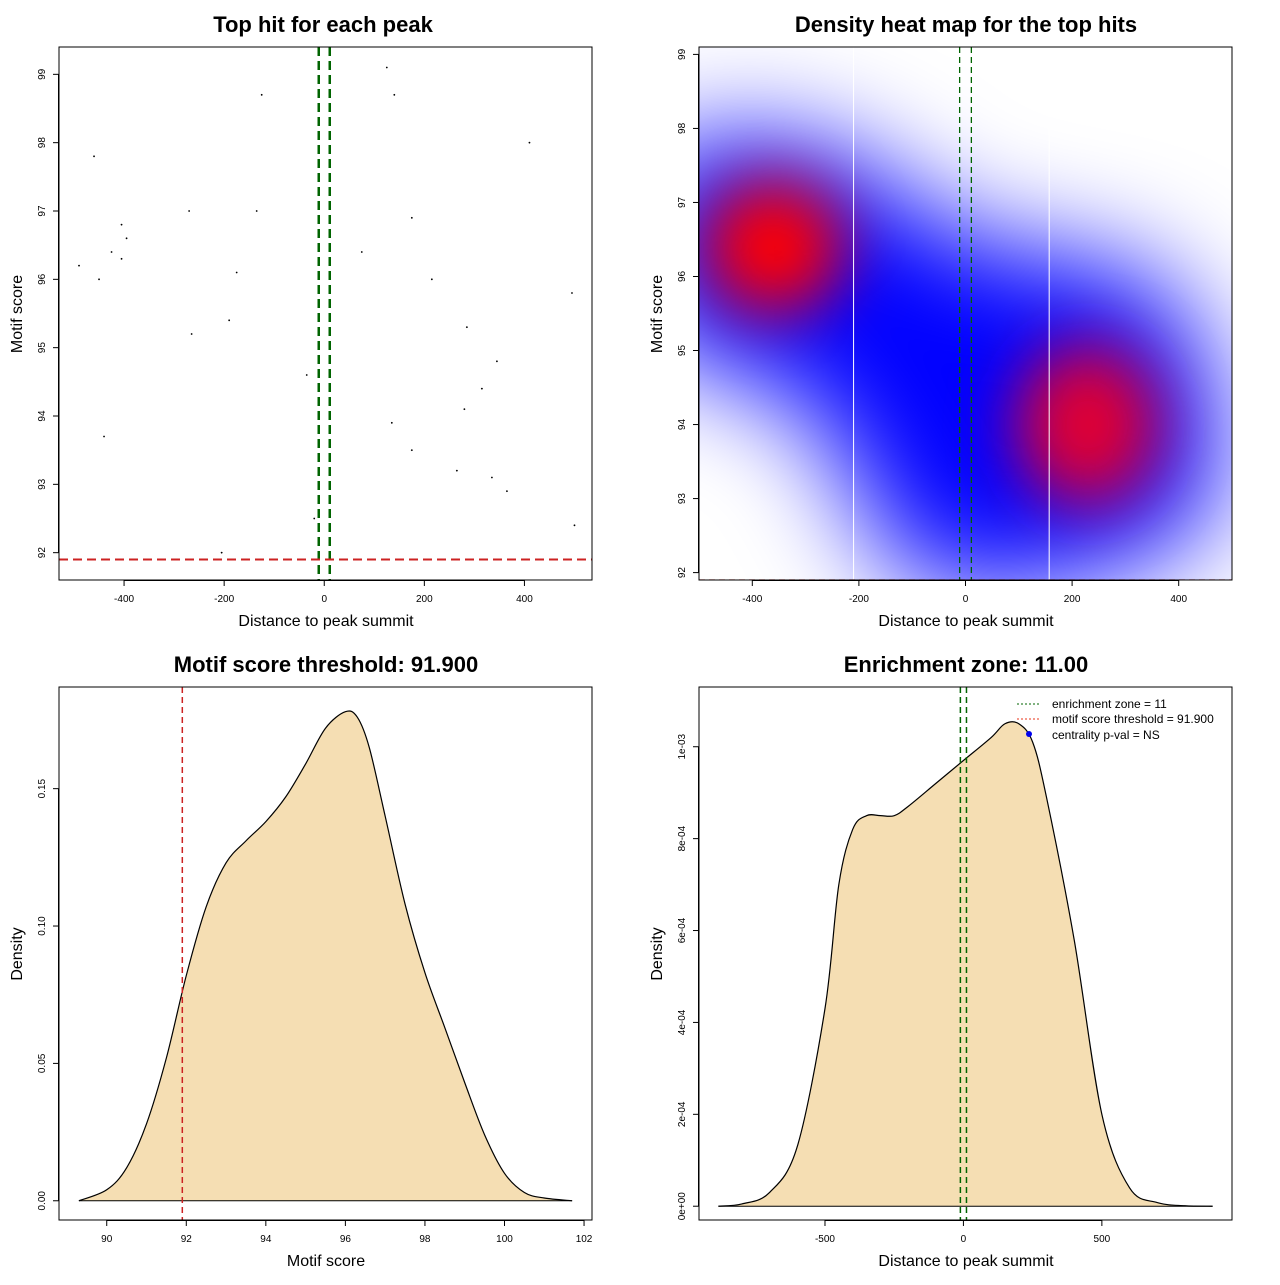  Describe the element at coordinates (584, 1239) in the screenshot. I see `x-tick-label: 102` at that location.